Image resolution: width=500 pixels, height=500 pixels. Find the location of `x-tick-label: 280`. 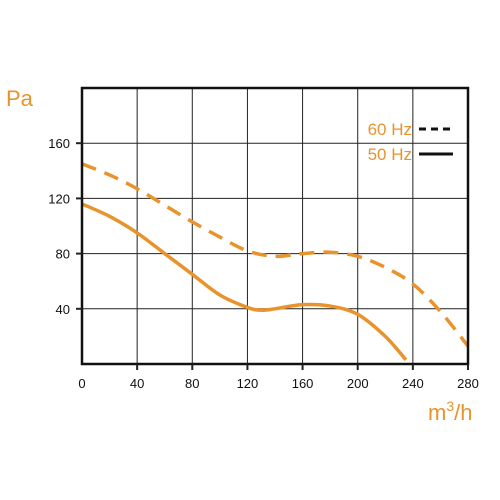

x-tick-label: 280 is located at coordinates (468, 383).